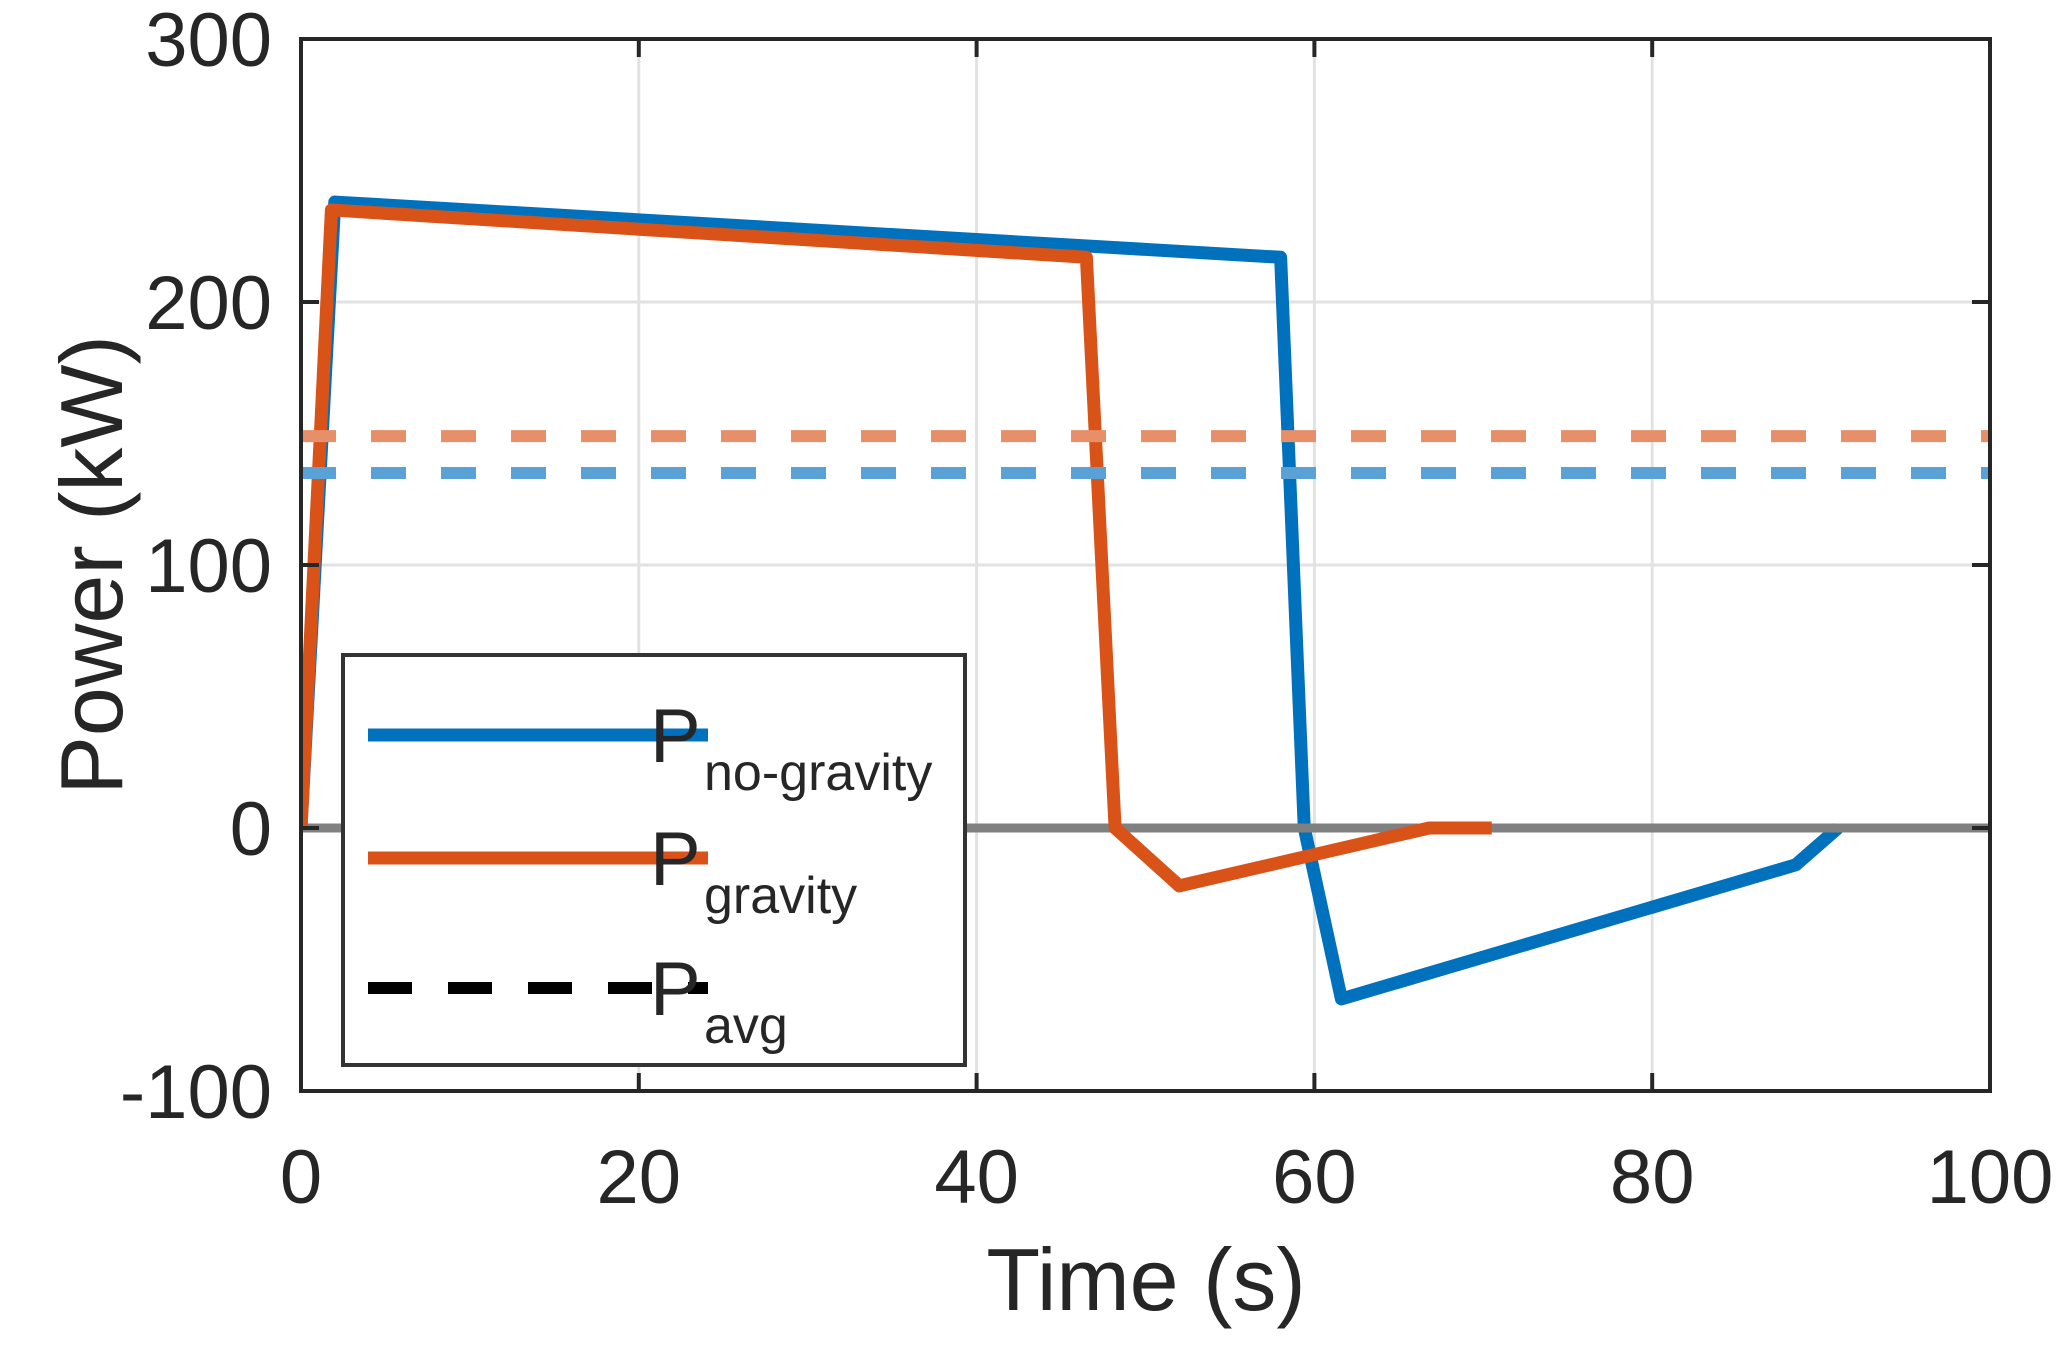  What do you see at coordinates (1652, 1177) in the screenshot?
I see `x-tick-label: 80` at bounding box center [1652, 1177].